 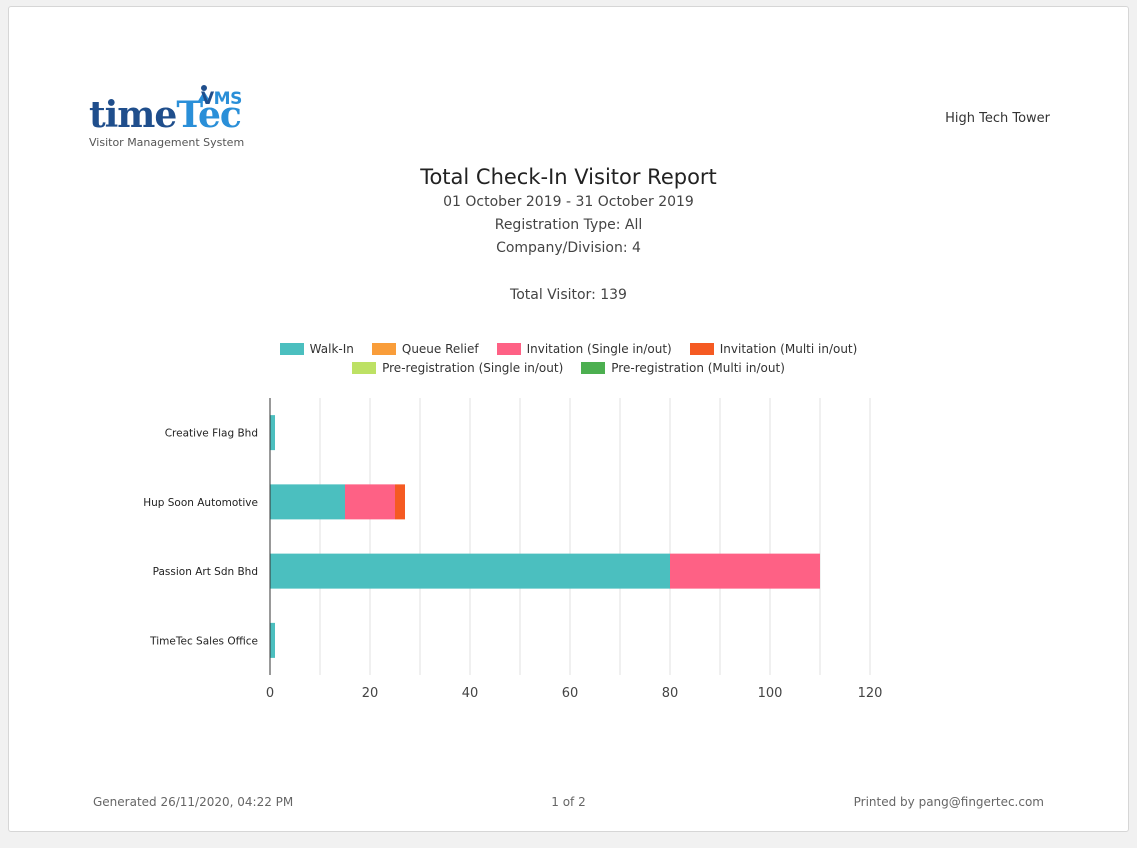 I want to click on legend-item: Invitation (Single in/out), so click(x=584, y=349).